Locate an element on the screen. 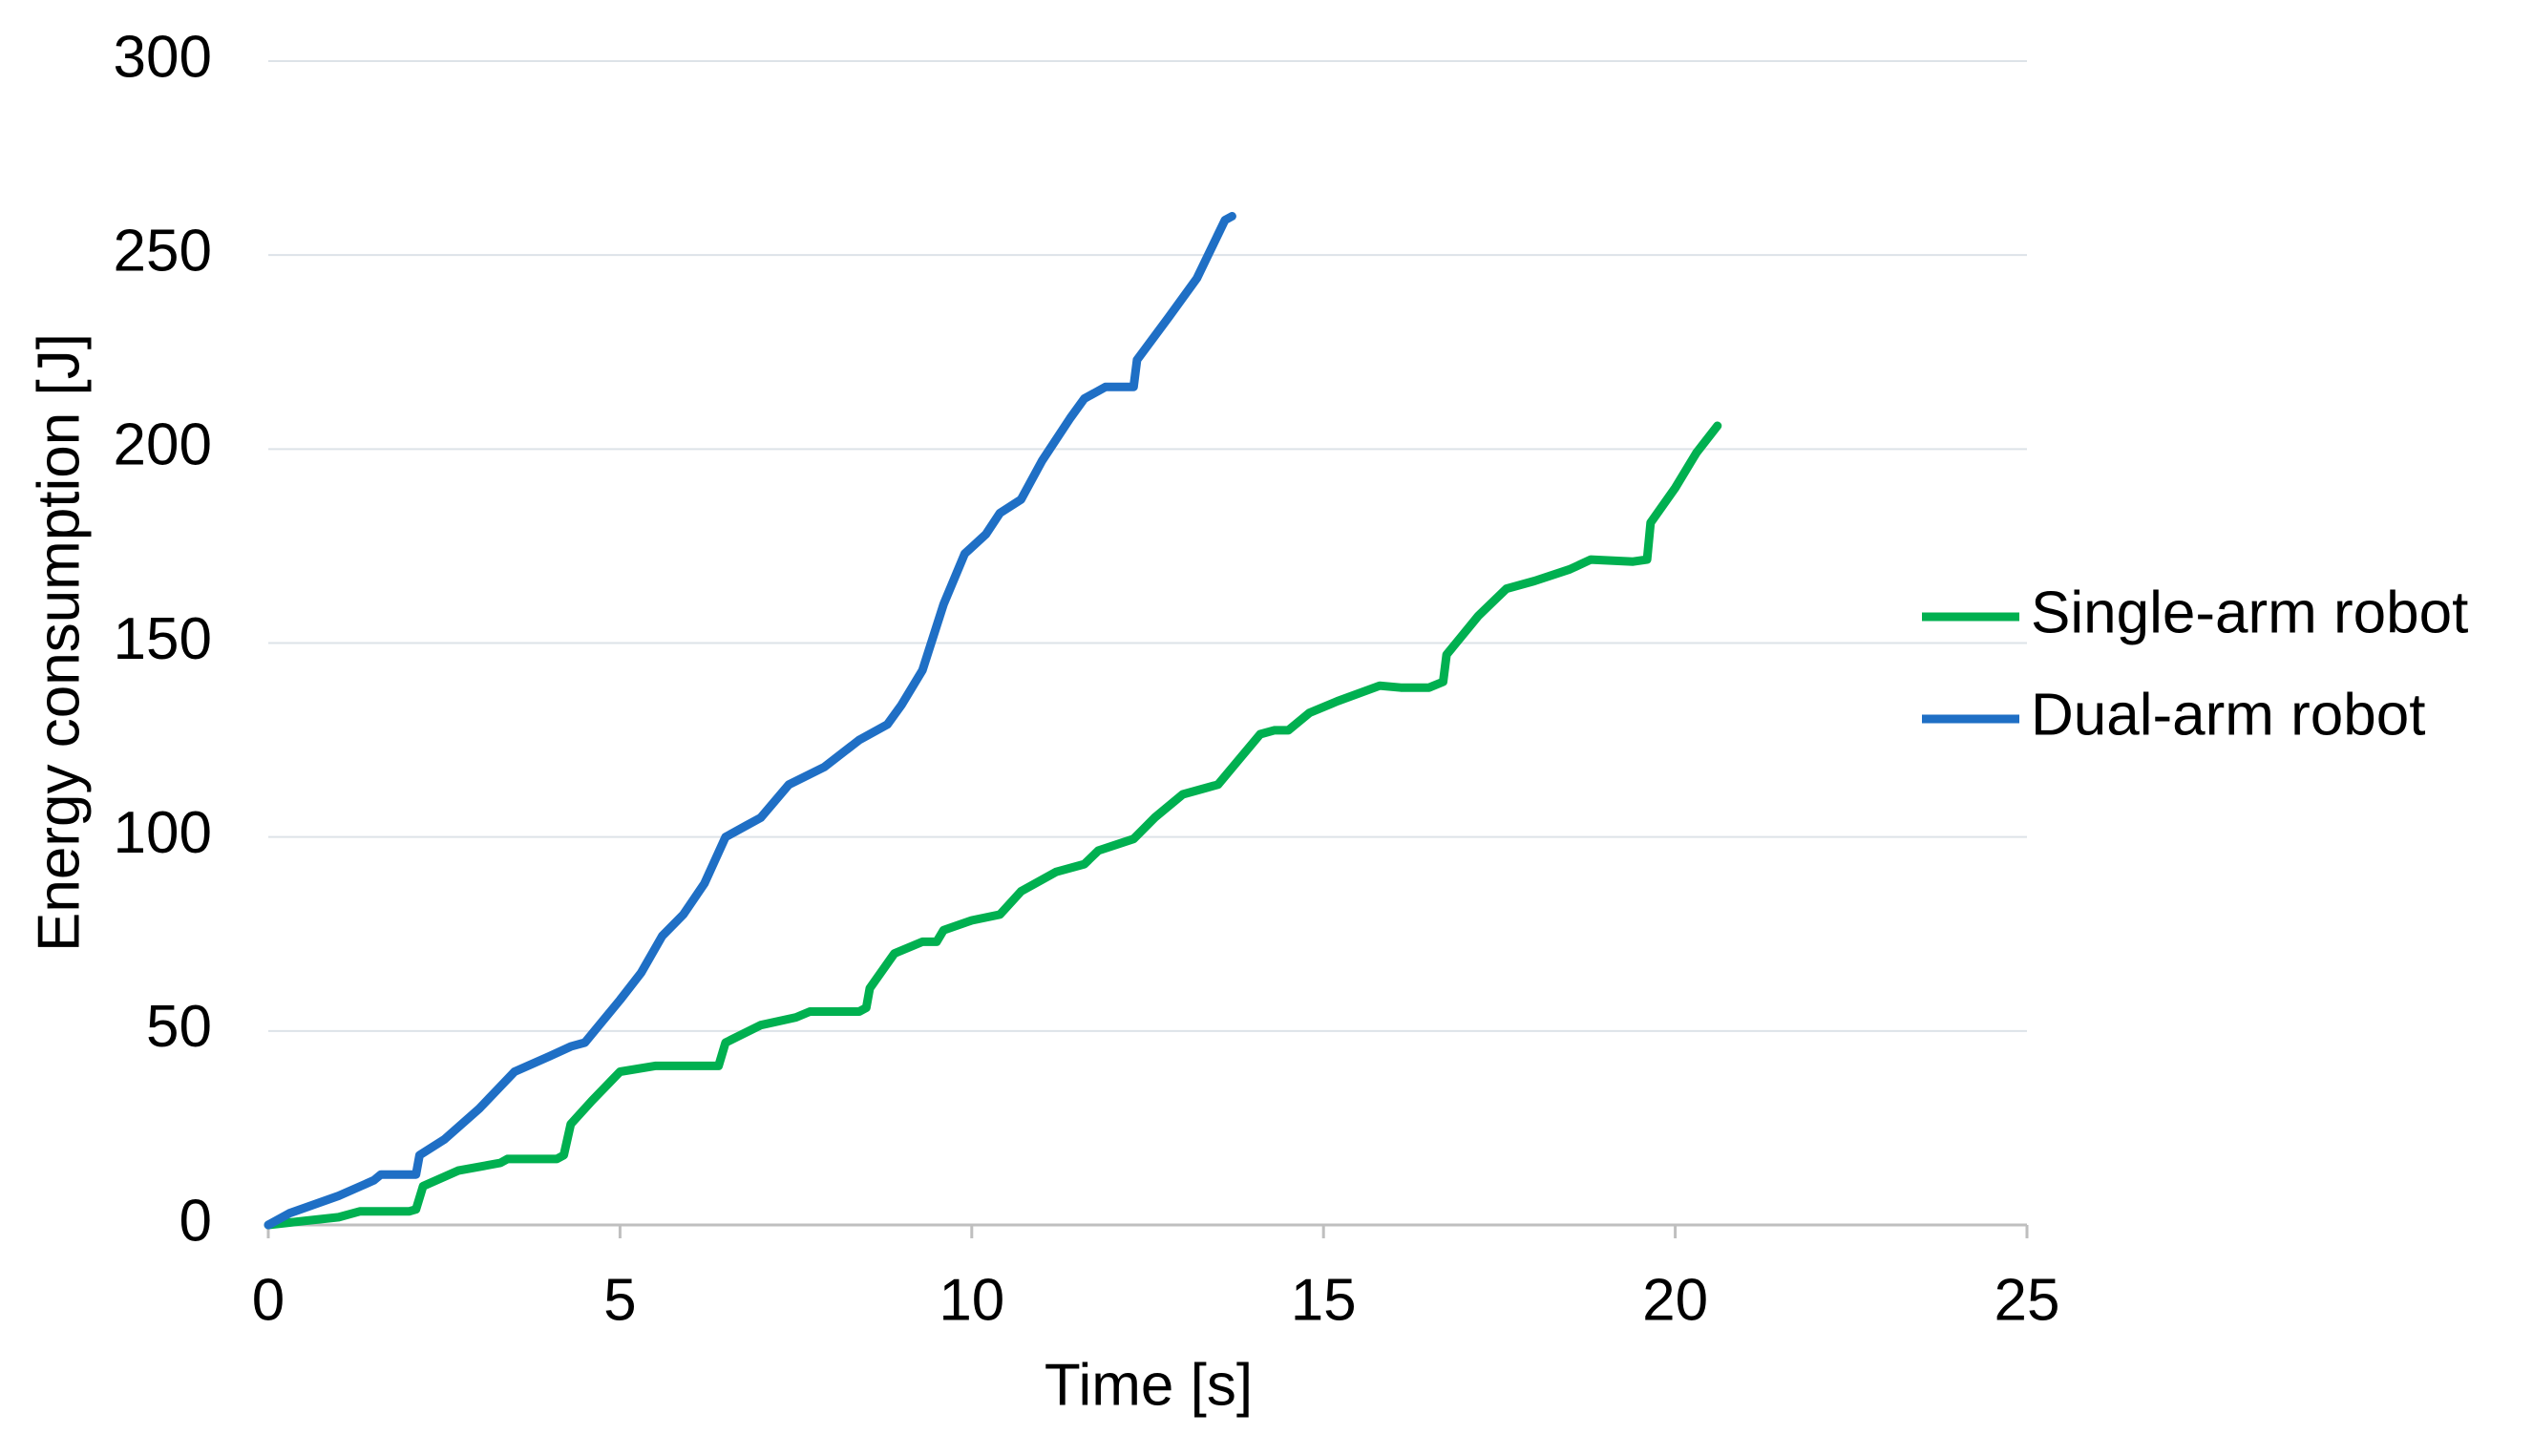 The image size is (2533, 1456). y-tick-label: 200 is located at coordinates (163, 445).